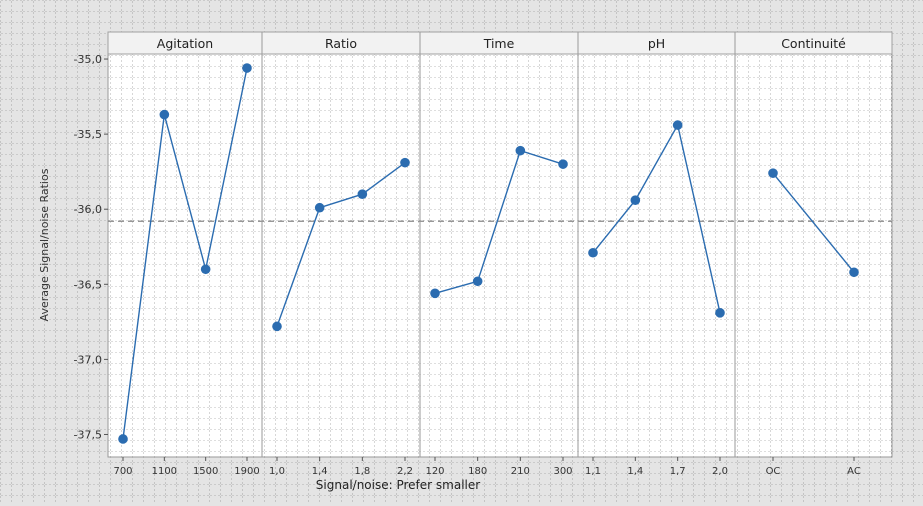 The height and width of the screenshot is (506, 923). What do you see at coordinates (720, 471) in the screenshot?
I see `x-tick-label: 2,0` at bounding box center [720, 471].